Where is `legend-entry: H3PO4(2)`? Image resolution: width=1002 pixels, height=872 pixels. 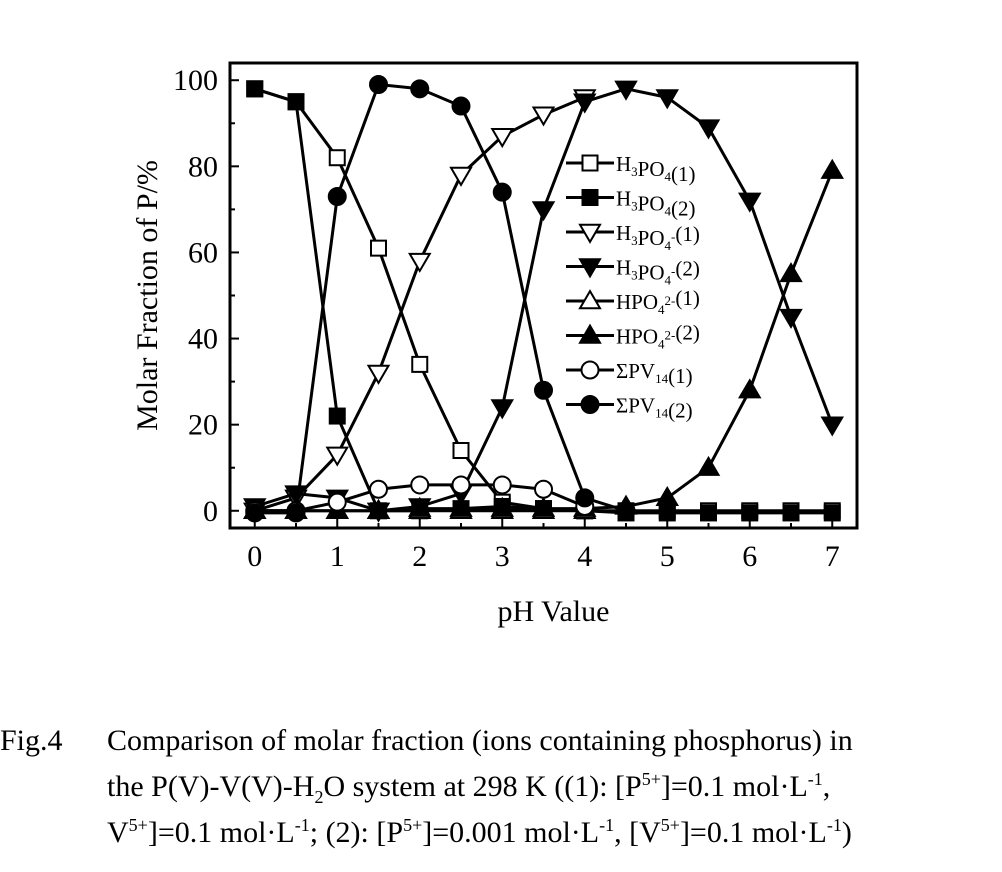
legend-entry: H3PO4(2) is located at coordinates (631, 204).